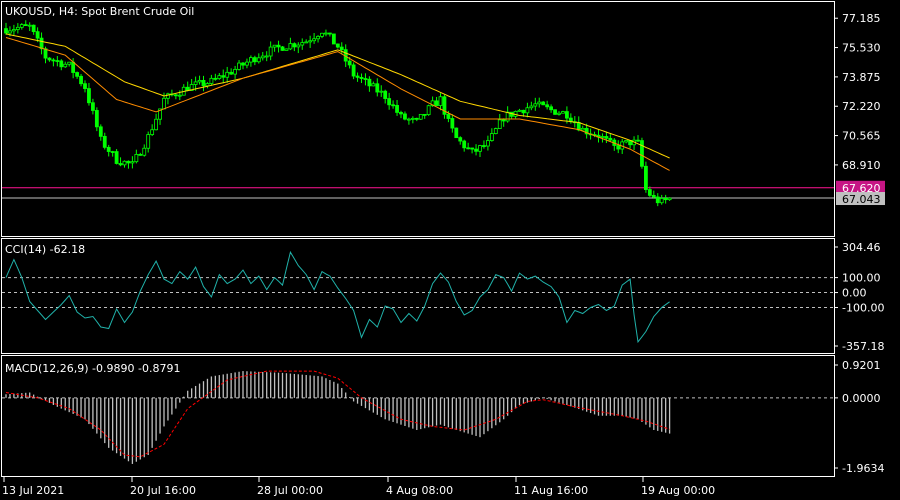 This screenshot has width=900, height=500. I want to click on time-tick-label: 11 Aug 16:00, so click(551, 490).